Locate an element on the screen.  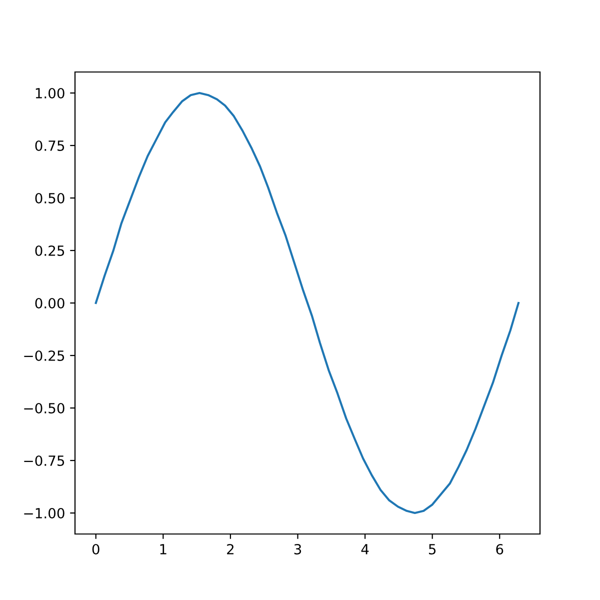
x-tick-label: 1 is located at coordinates (163, 549).